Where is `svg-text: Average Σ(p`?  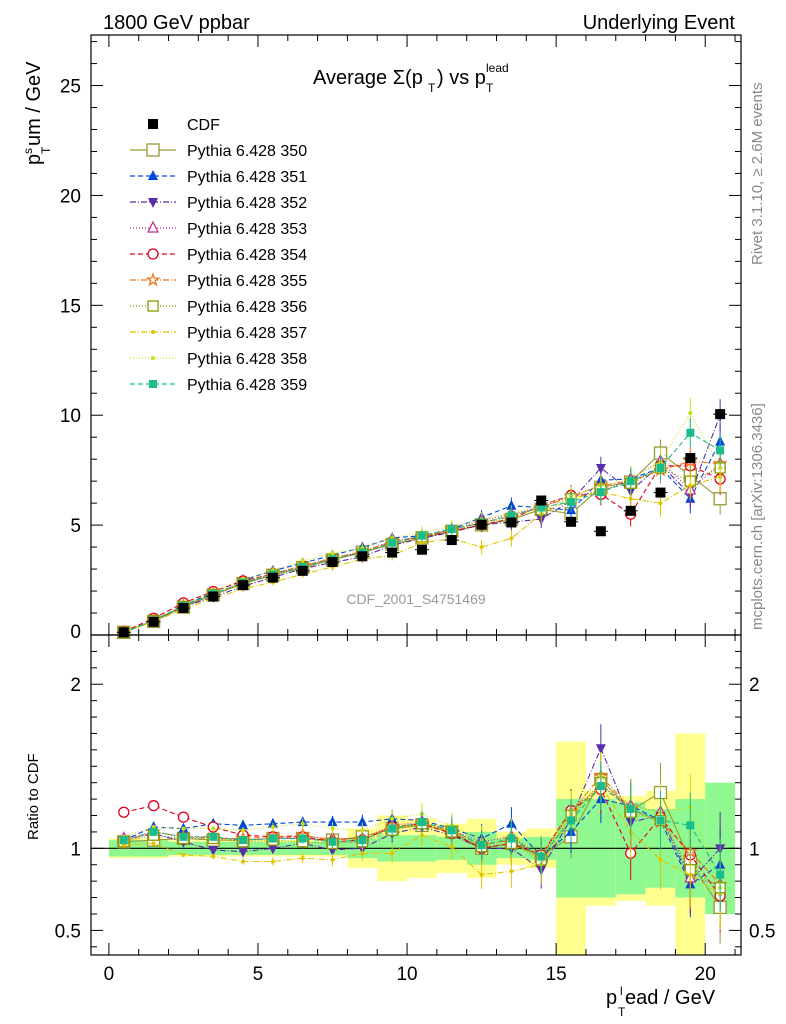 svg-text: Average Σ(p is located at coordinates (368, 78).